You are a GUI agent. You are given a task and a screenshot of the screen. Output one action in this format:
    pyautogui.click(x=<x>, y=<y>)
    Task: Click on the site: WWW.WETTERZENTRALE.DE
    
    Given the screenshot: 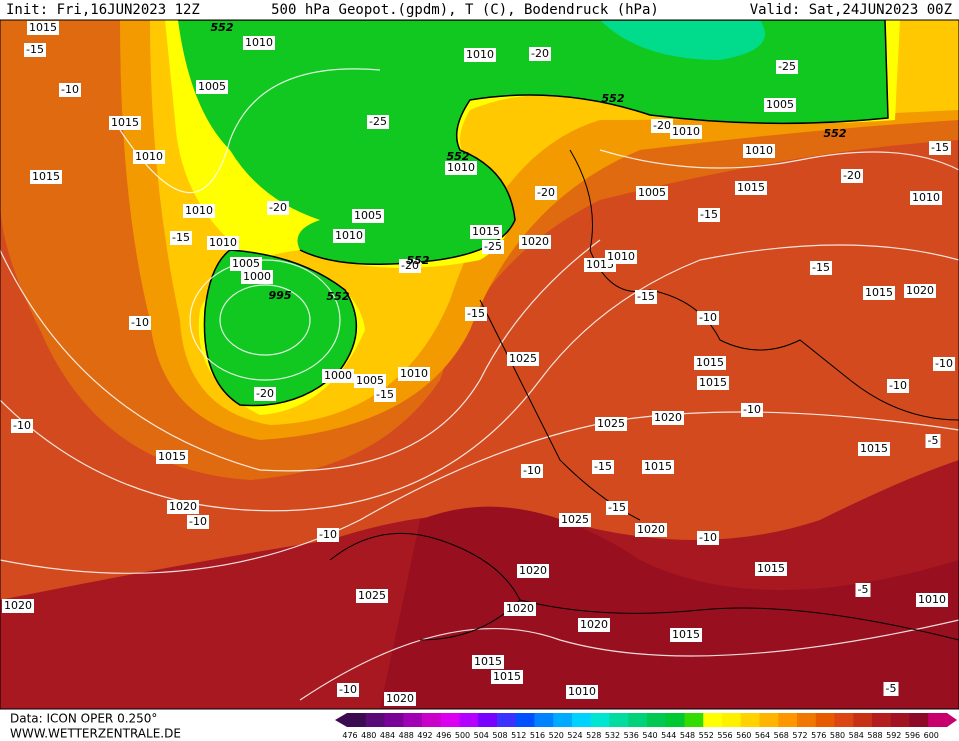 What is the action you would take?
    pyautogui.click(x=95, y=734)
    